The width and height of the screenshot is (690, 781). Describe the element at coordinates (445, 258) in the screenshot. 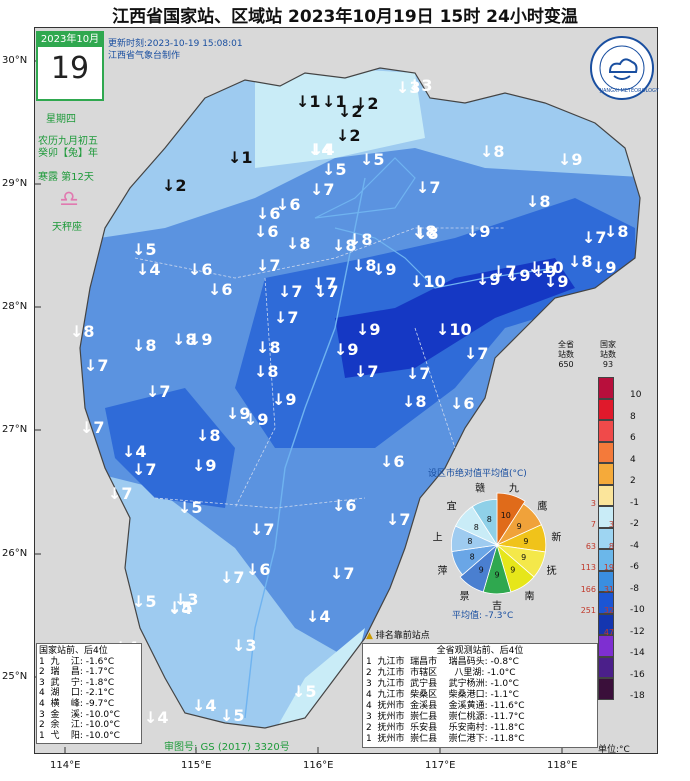

I see `xin-river` at that location.